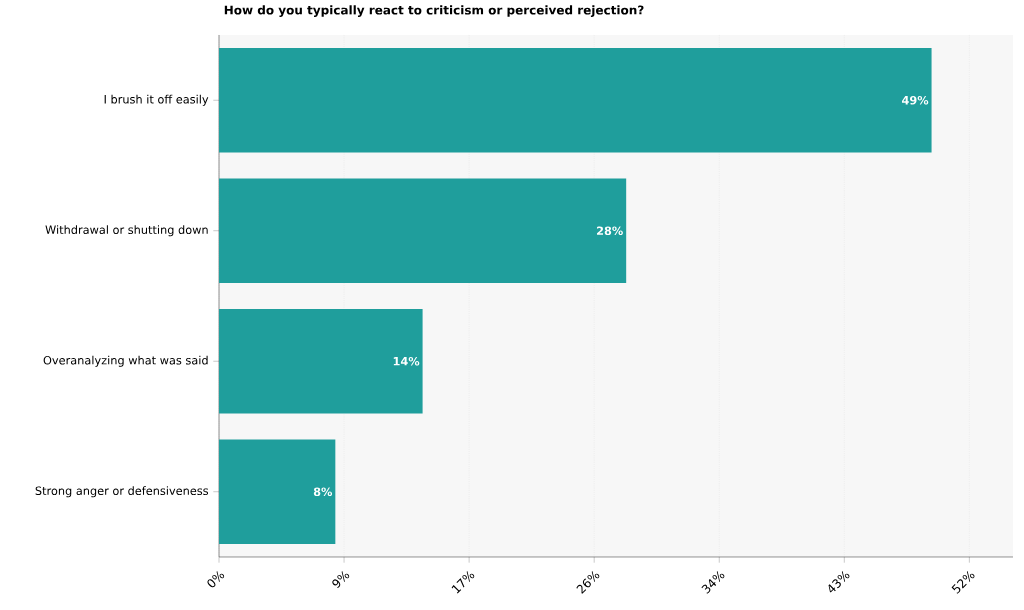 This screenshot has width=1024, height=610. Describe the element at coordinates (610, 231) in the screenshot. I see `data-label: 28%` at that location.